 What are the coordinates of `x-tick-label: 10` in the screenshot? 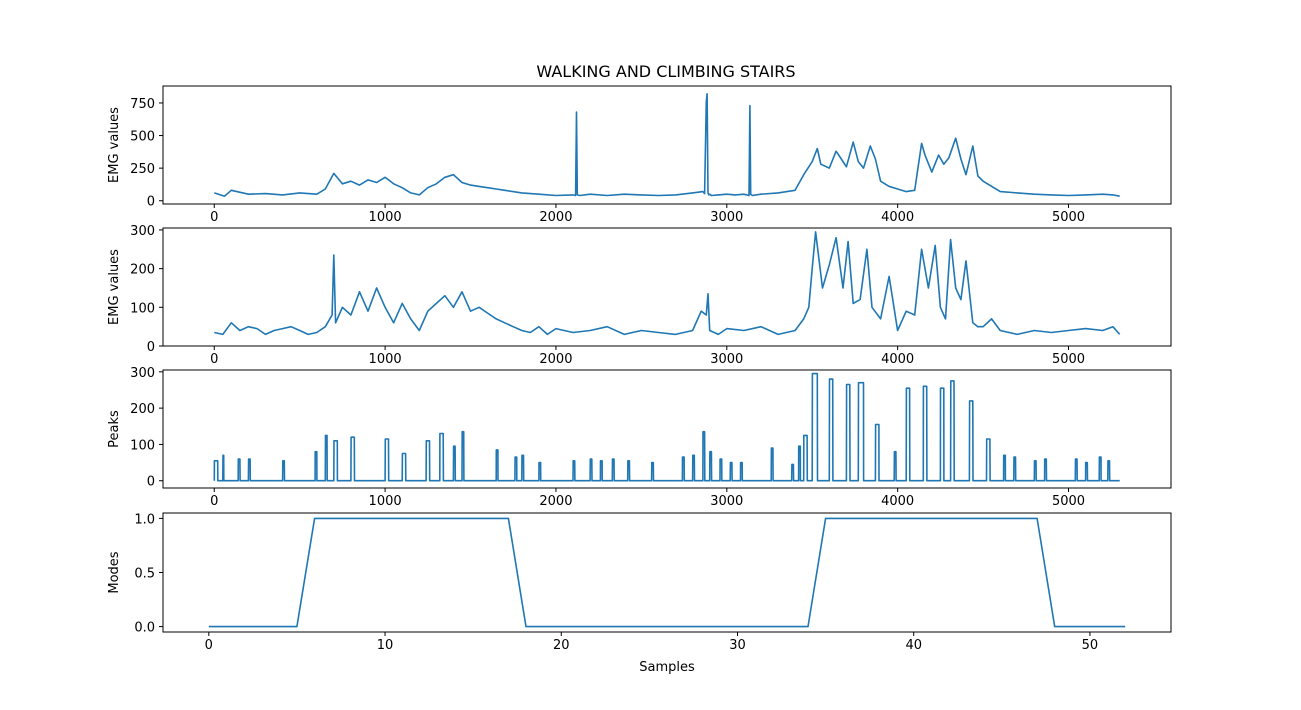 It's located at (385, 645).